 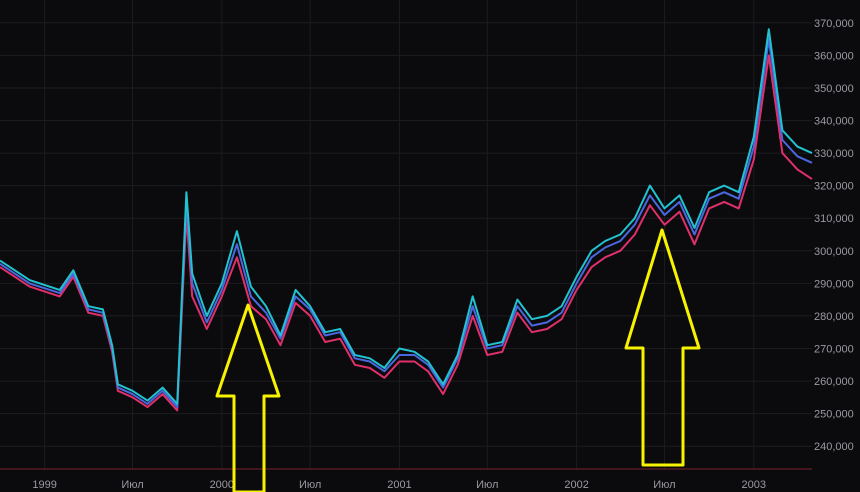 What do you see at coordinates (834, 317) in the screenshot?
I see `y-tick-label: 280,000` at bounding box center [834, 317].